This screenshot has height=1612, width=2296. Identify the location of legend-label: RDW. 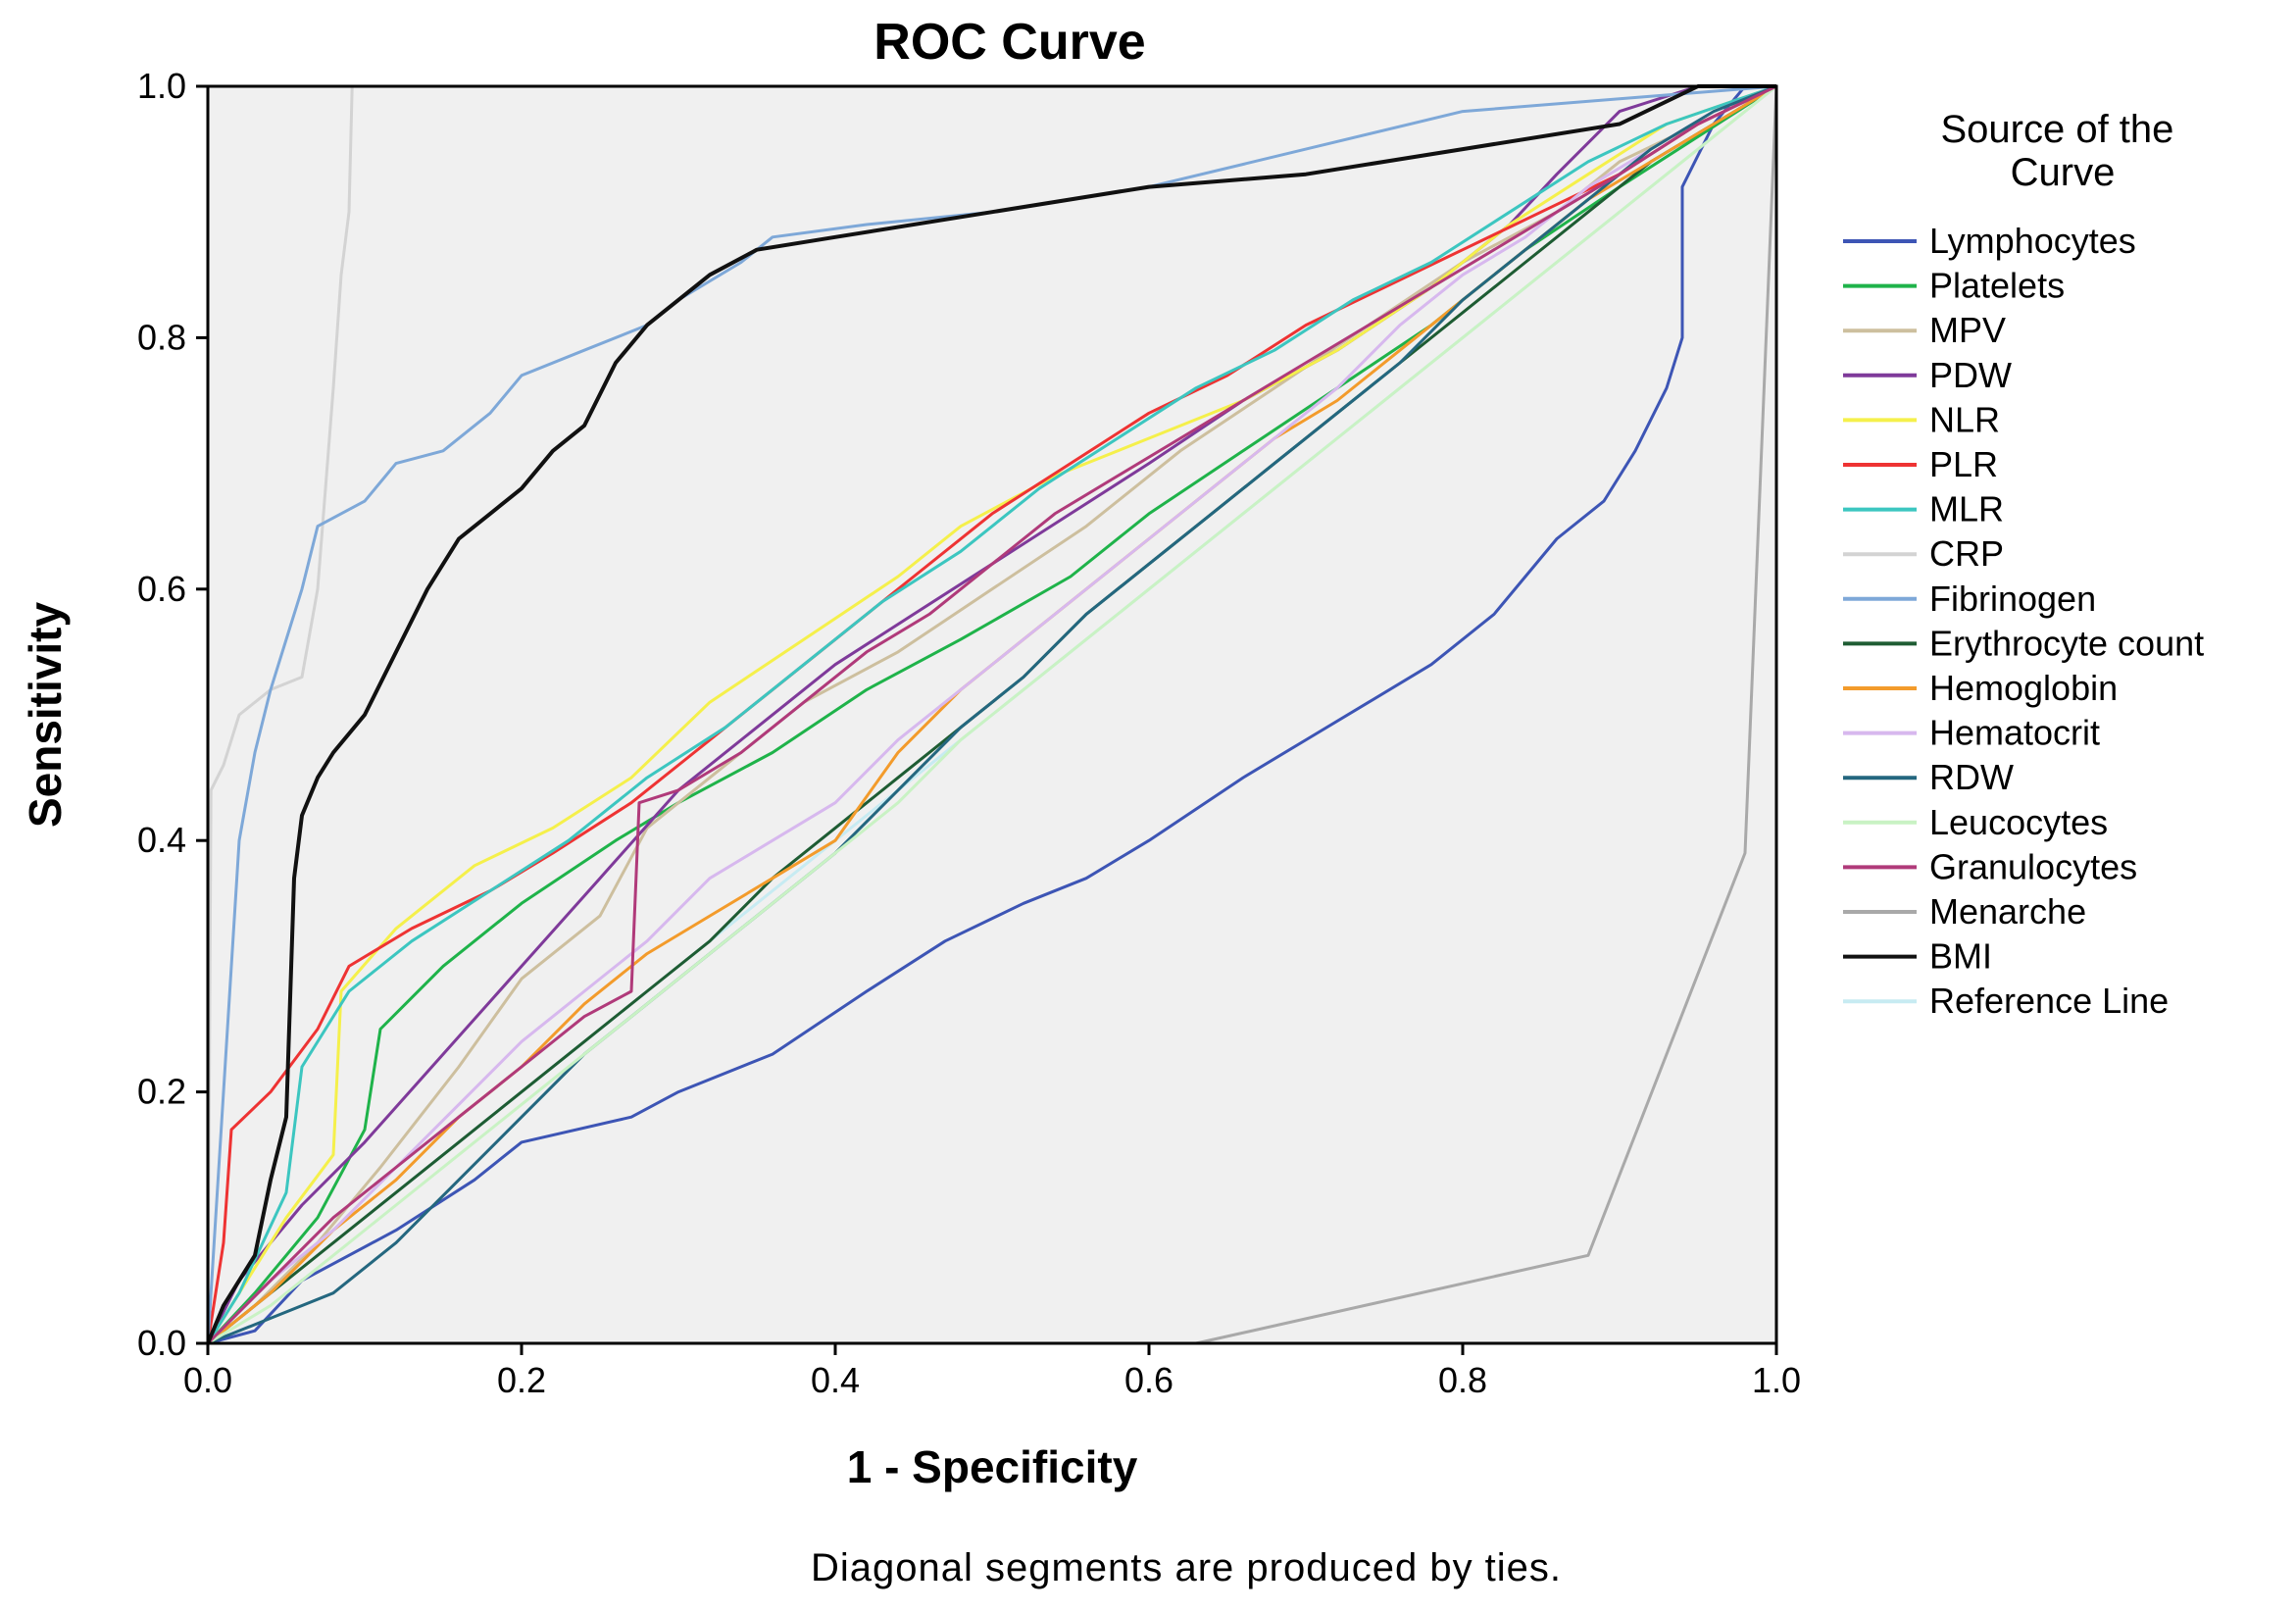
(1971, 777).